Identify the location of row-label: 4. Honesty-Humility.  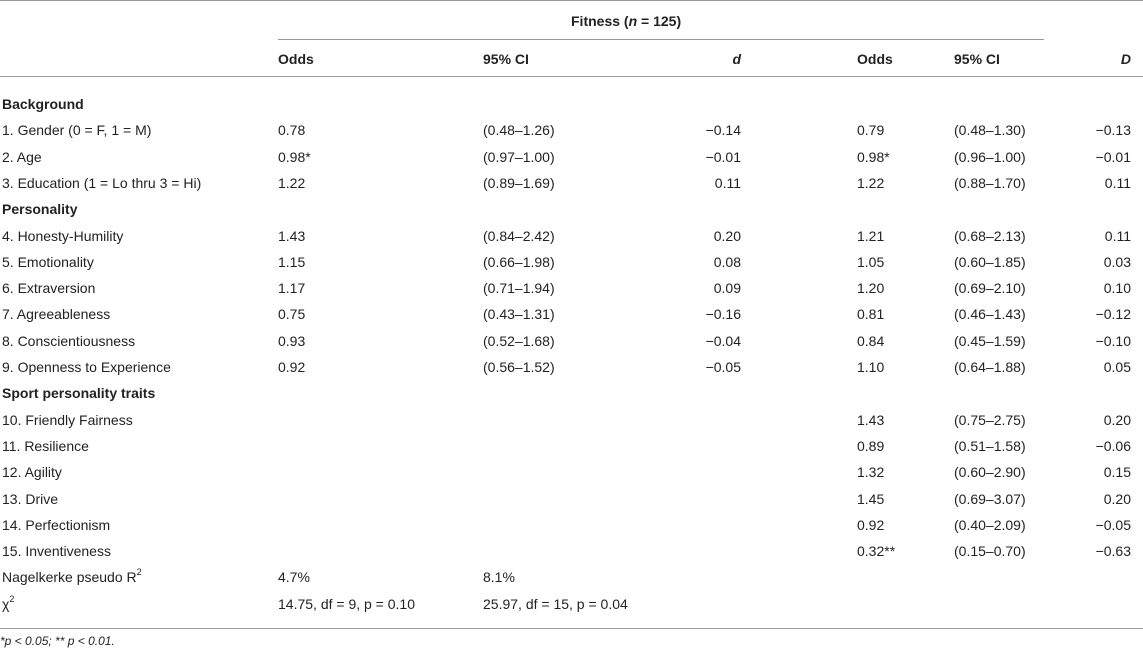
(63, 236).